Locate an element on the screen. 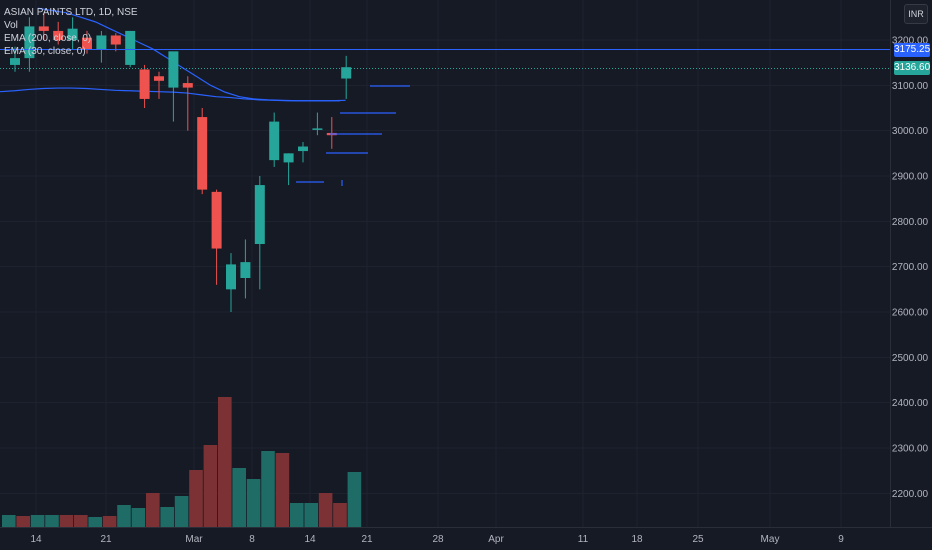 The height and width of the screenshot is (550, 932). drawing-tools is located at coordinates (353, 135).